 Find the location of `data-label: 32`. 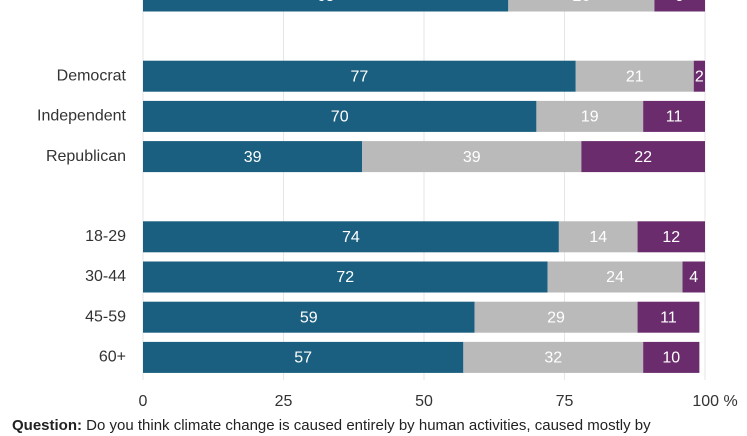

data-label: 32 is located at coordinates (553, 358).